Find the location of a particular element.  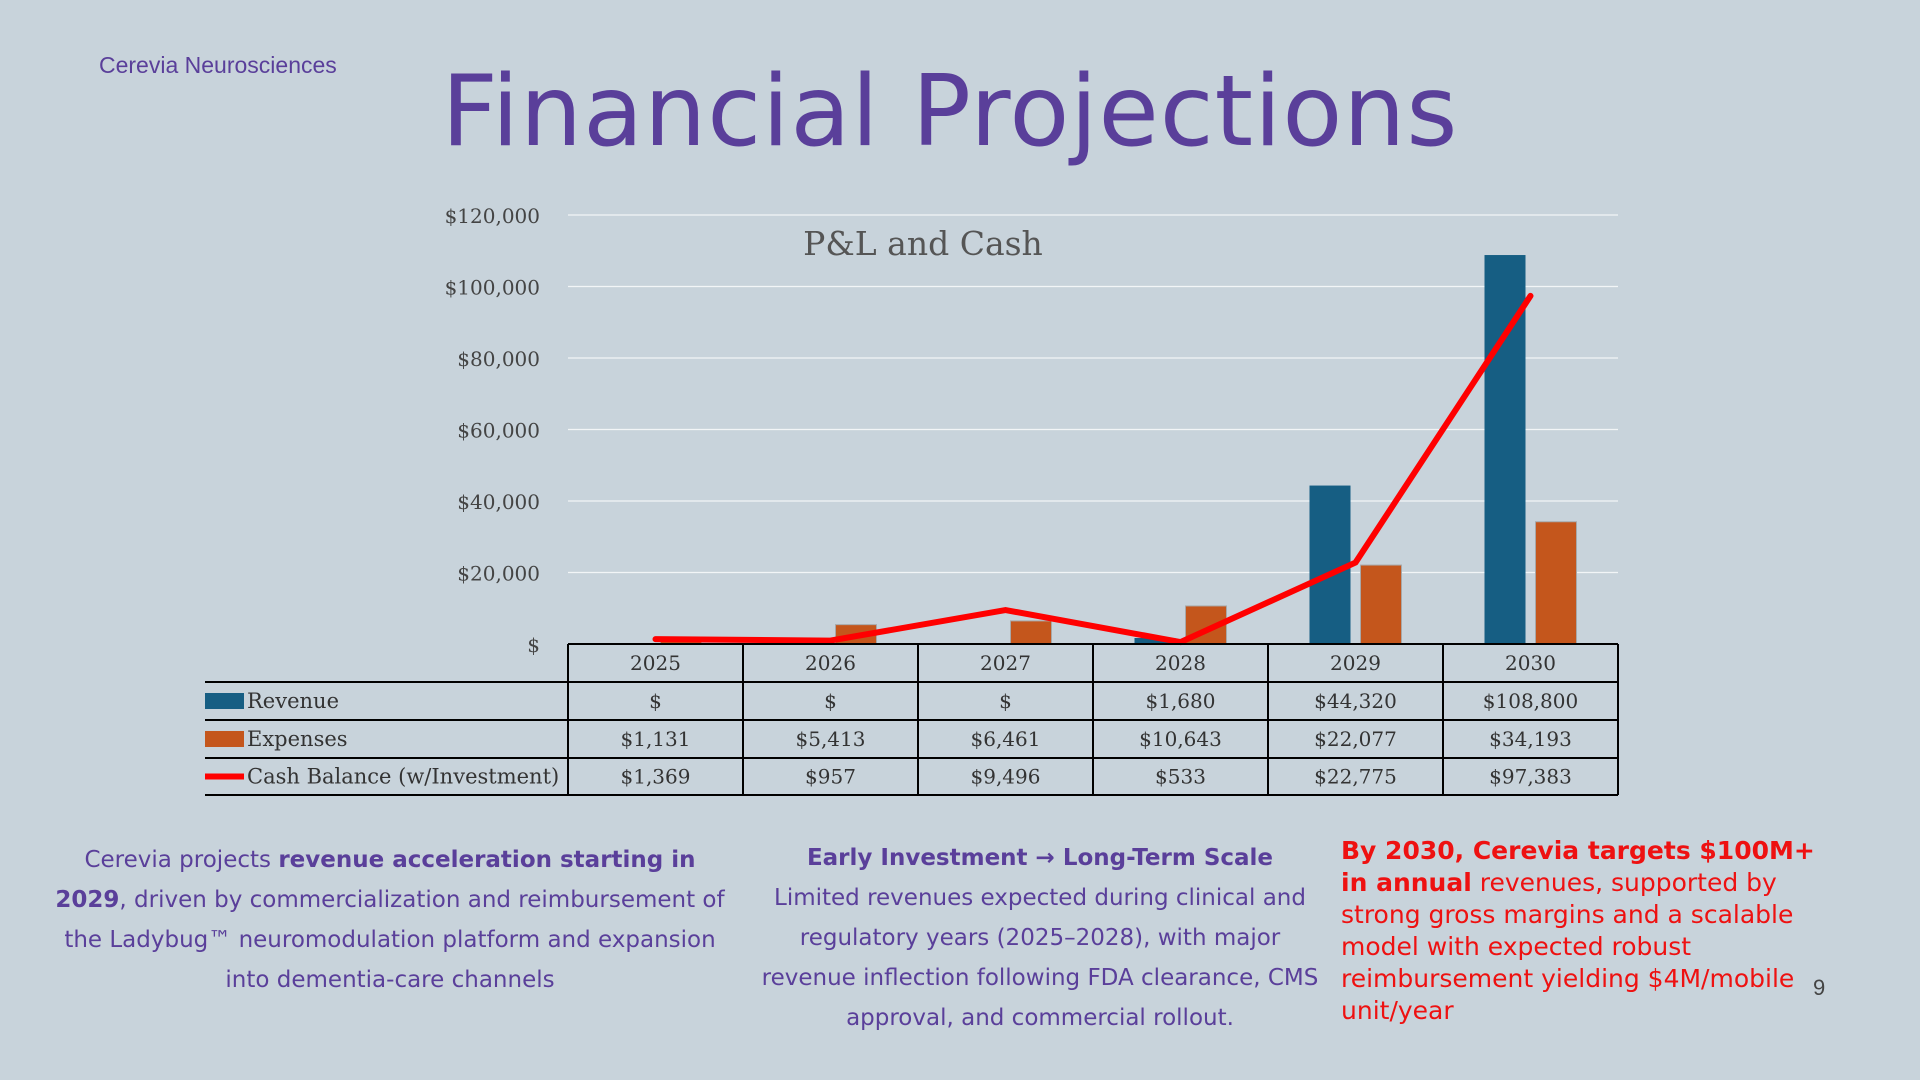

data-label: $22,077 is located at coordinates (1355, 739).